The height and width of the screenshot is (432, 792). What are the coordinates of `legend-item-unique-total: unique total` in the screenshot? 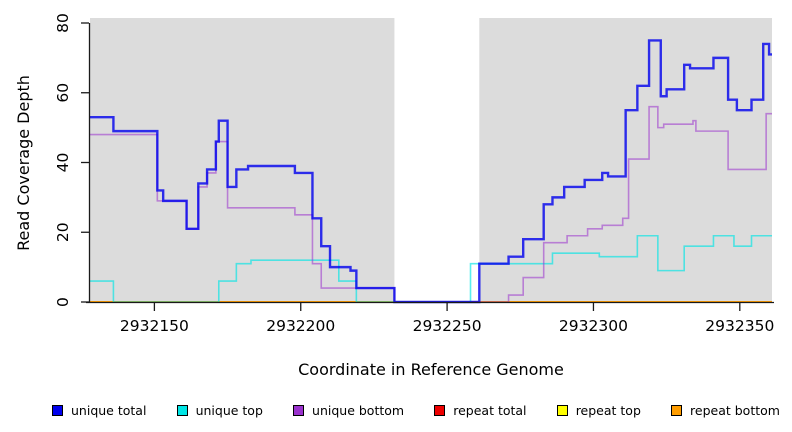 It's located at (99, 410).